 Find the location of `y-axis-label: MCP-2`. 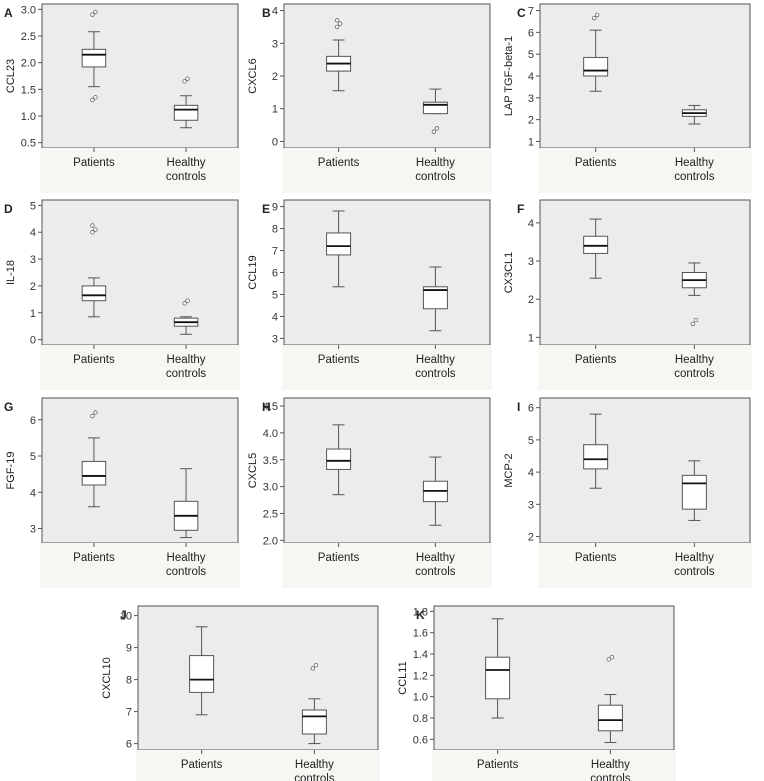

y-axis-label: MCP-2 is located at coordinates (509, 470).